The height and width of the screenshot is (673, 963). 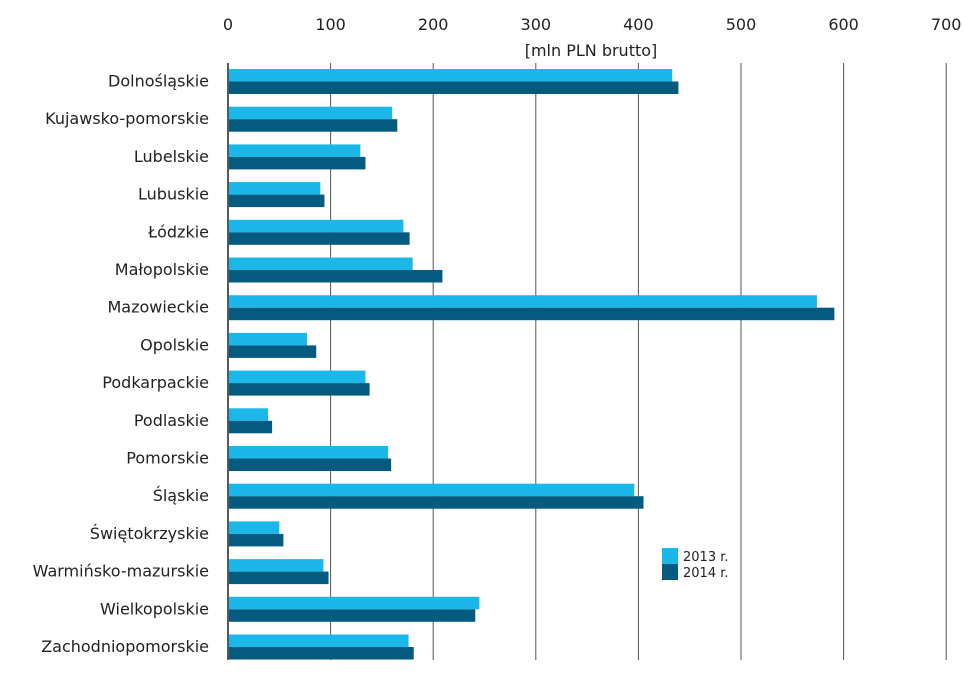 I want to click on category-label: Kujawsko-pomorskie, so click(x=127, y=118).